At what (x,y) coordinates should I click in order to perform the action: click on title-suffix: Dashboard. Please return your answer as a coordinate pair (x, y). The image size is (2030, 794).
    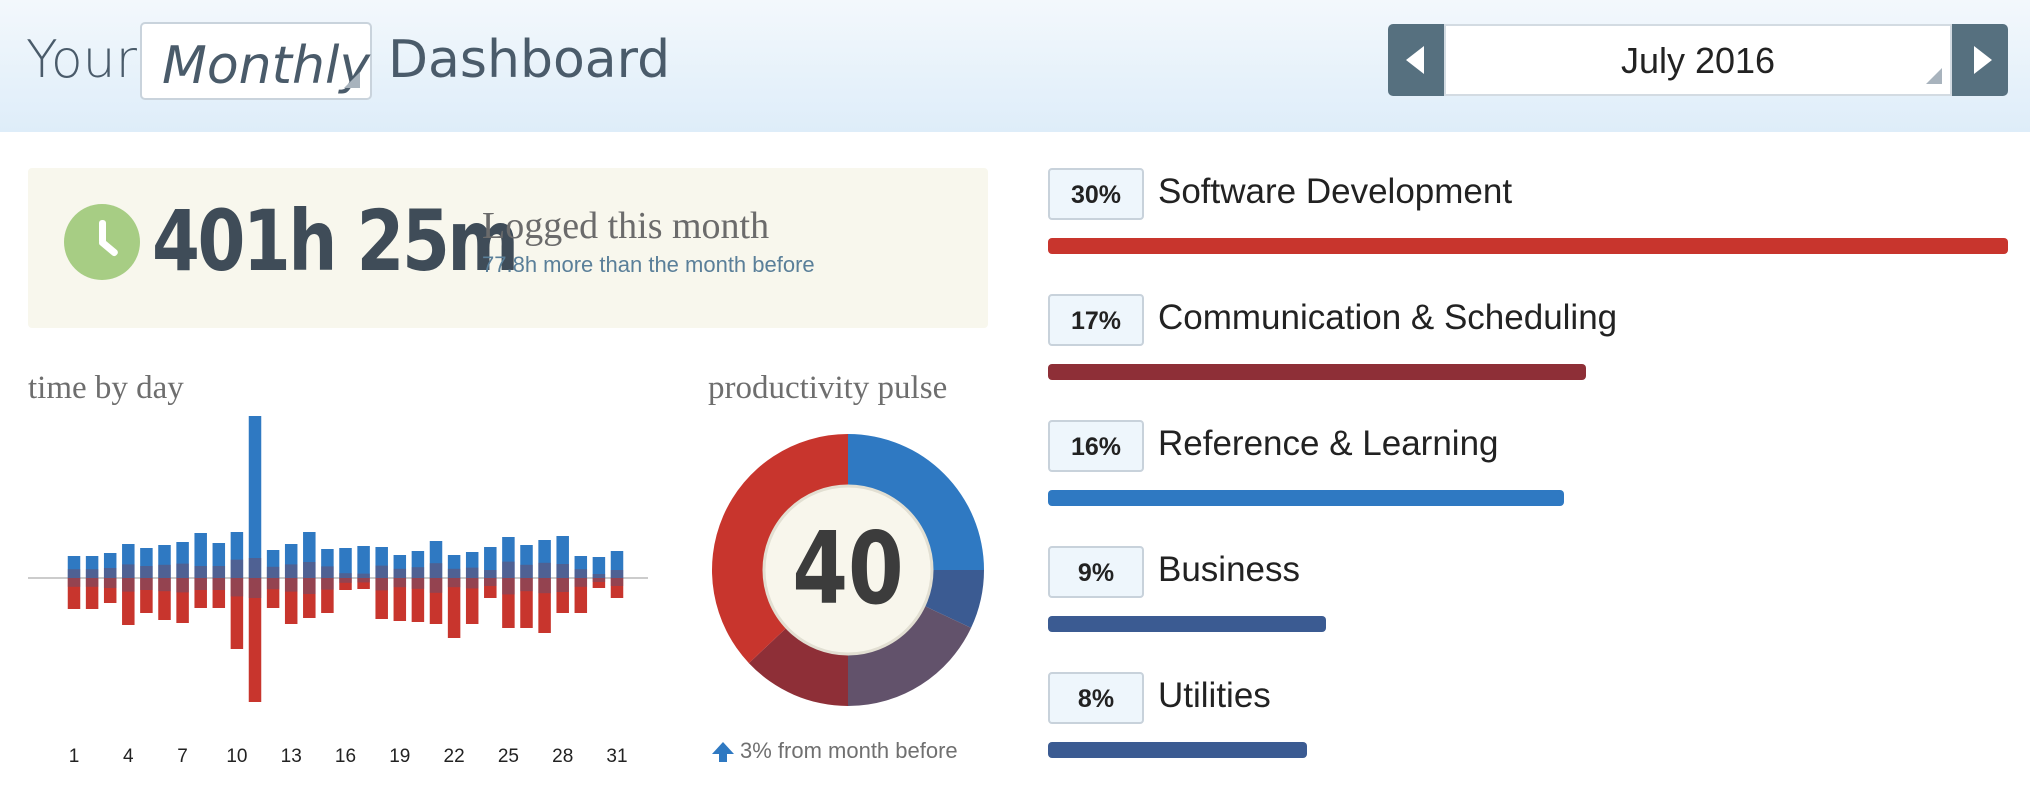
    Looking at the image, I should click on (529, 60).